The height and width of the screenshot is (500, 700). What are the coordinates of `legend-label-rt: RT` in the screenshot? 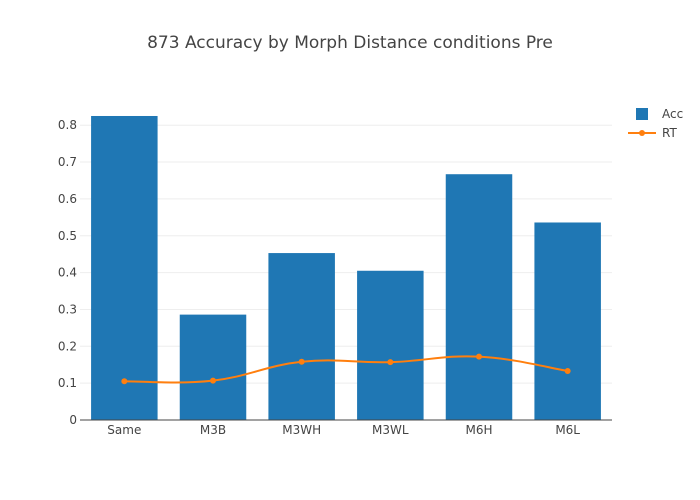 It's located at (669, 133).